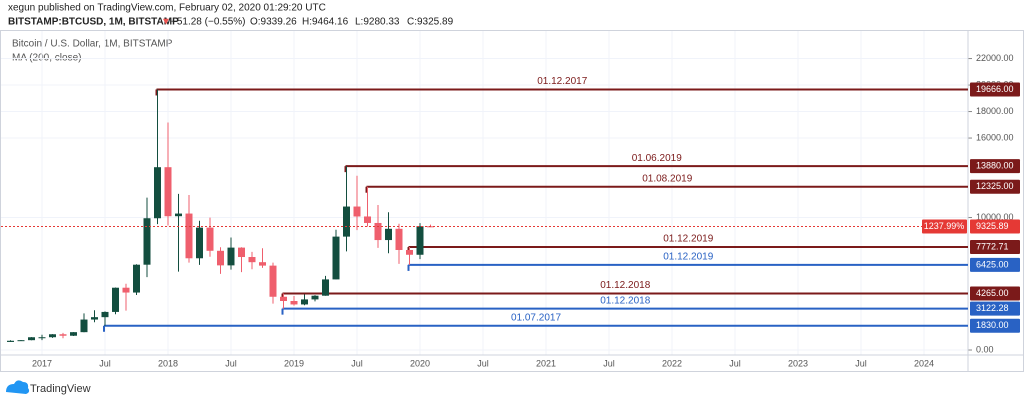  I want to click on price-label: 1830.00, so click(992, 325).